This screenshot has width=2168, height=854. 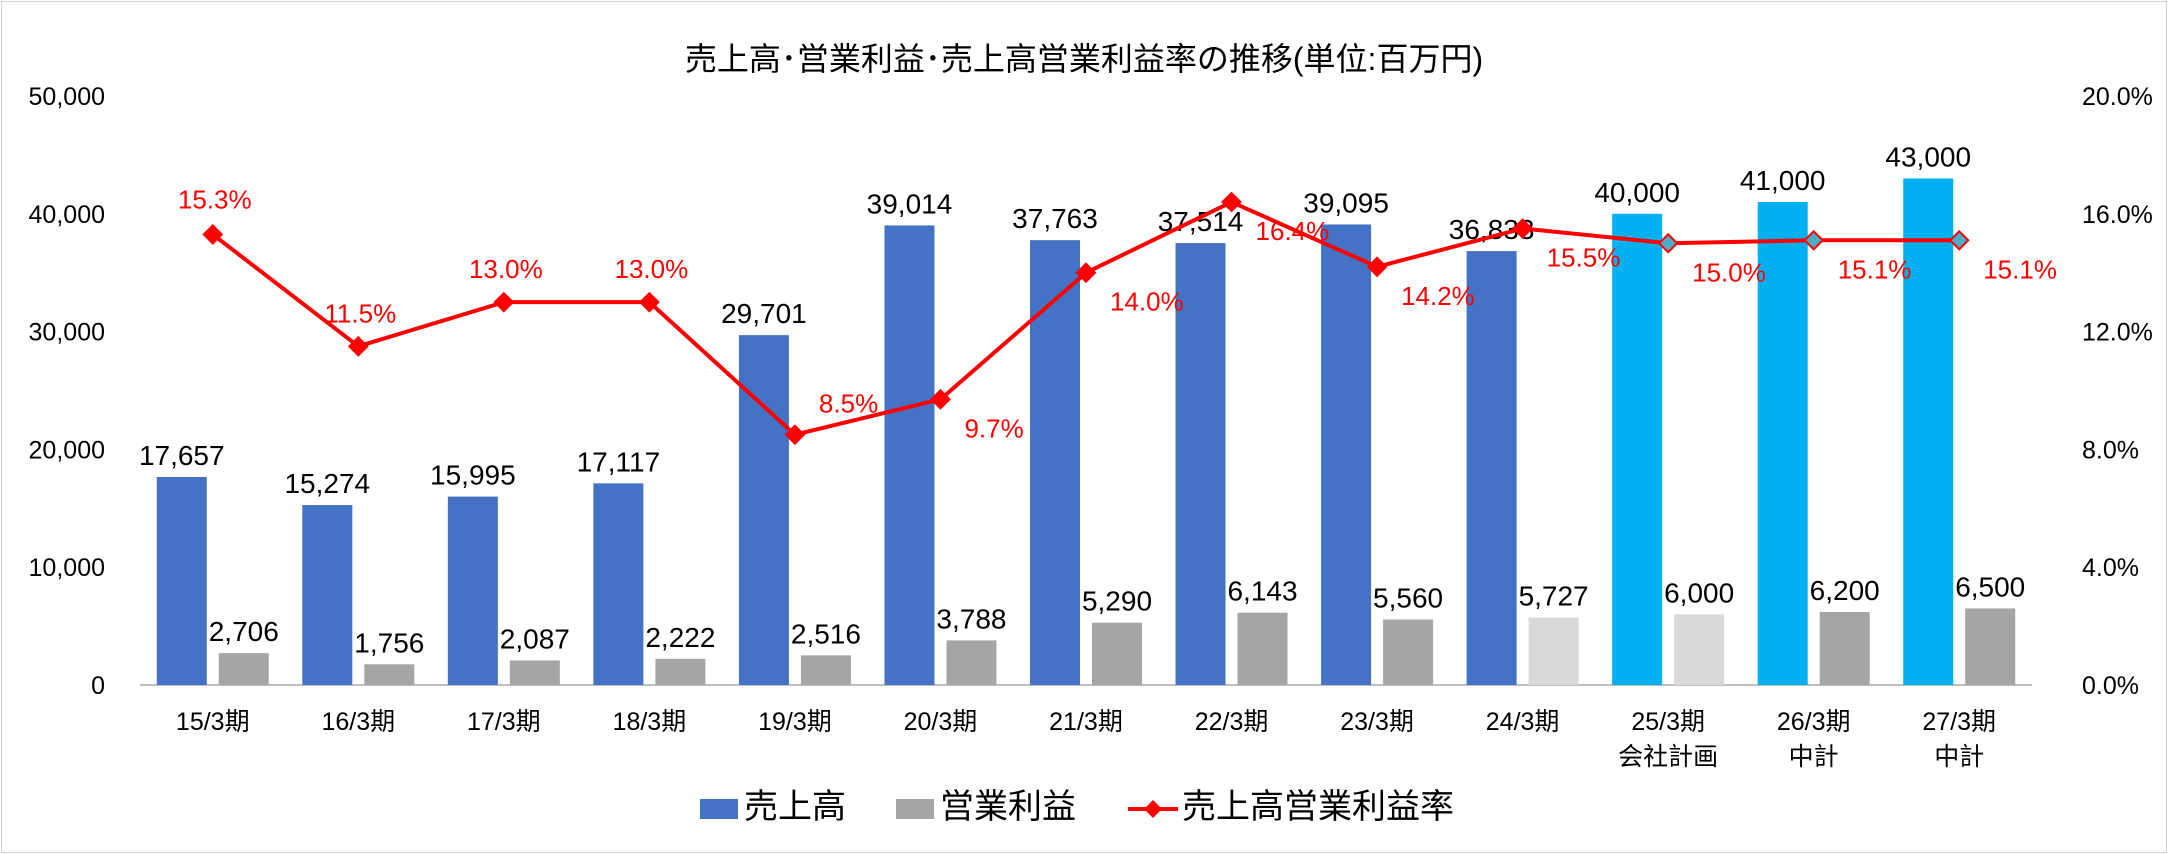 What do you see at coordinates (1153, 809) in the screenshot?
I see `legend-profit-rate-marker` at bounding box center [1153, 809].